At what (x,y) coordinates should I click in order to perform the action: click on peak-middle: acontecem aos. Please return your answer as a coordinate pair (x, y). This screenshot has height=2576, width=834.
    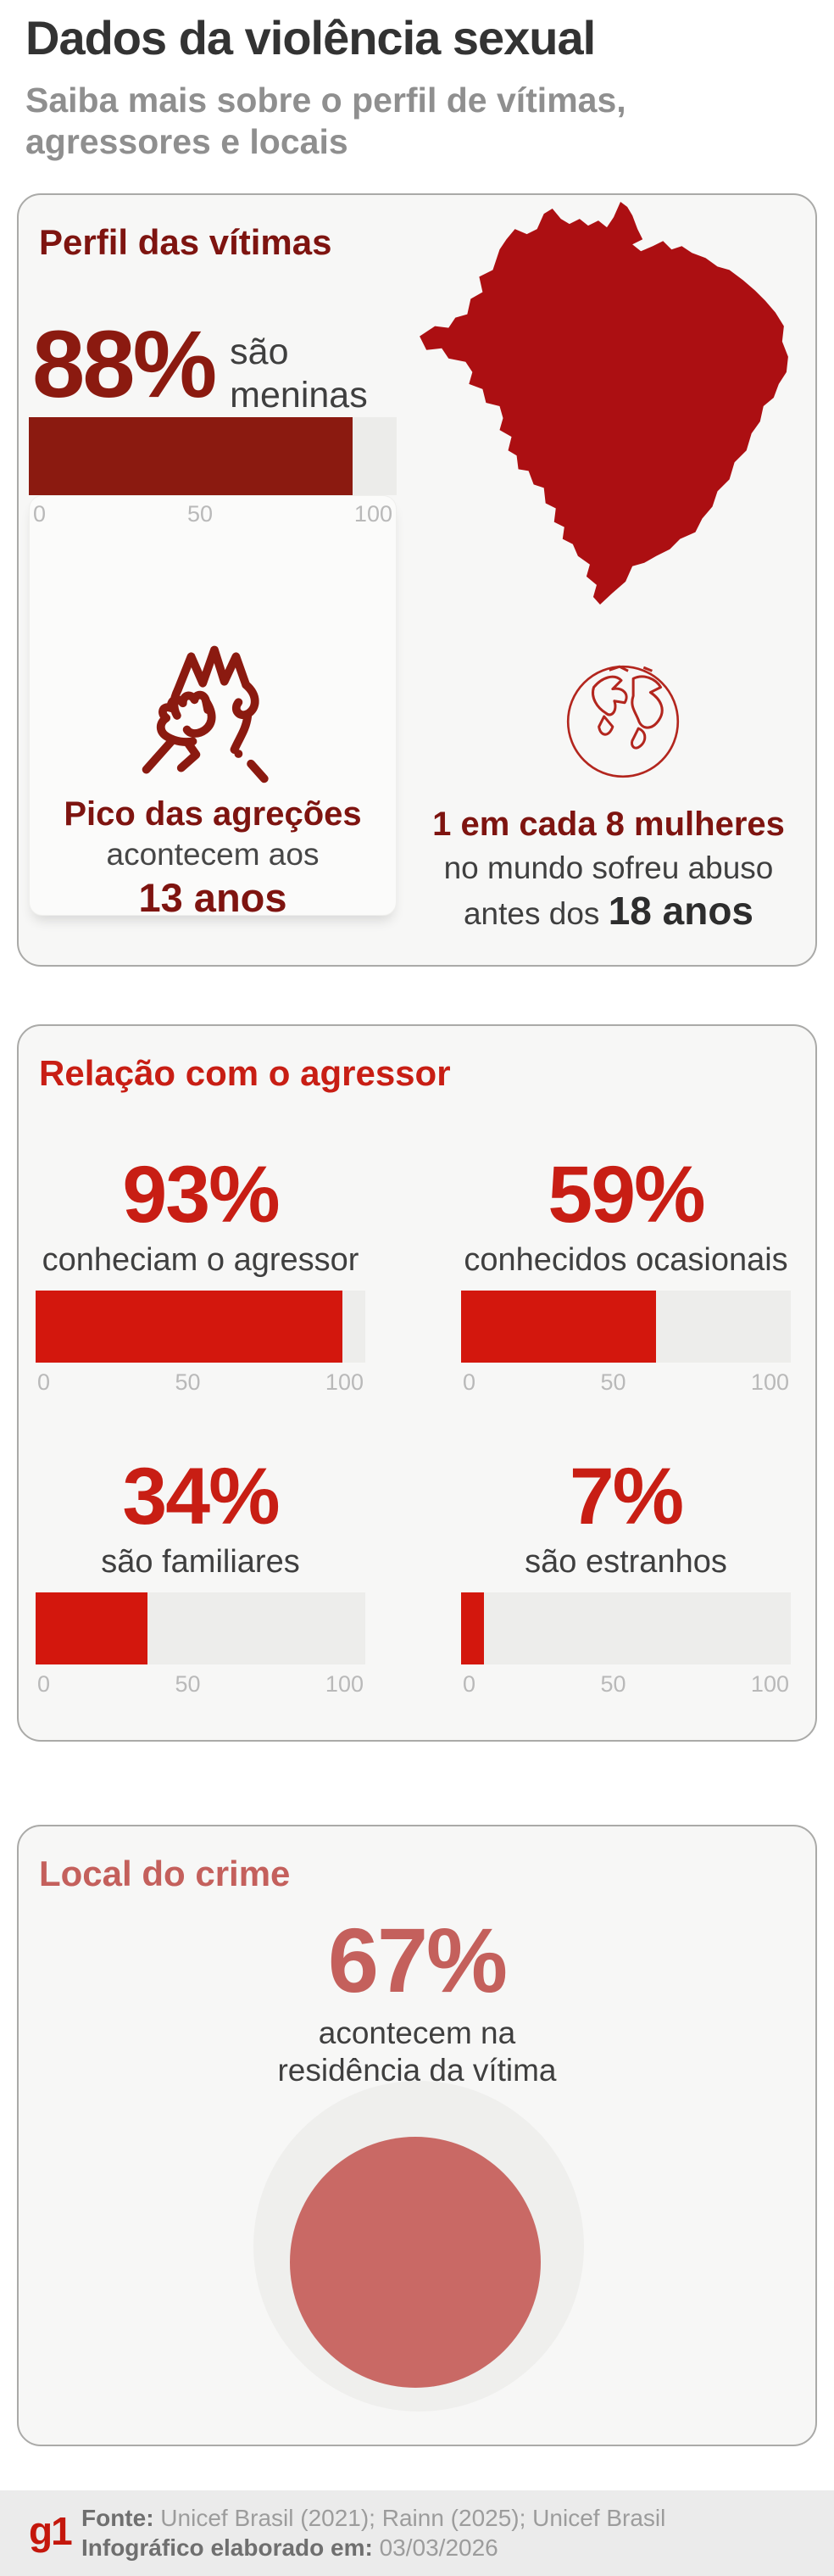
    Looking at the image, I should click on (213, 854).